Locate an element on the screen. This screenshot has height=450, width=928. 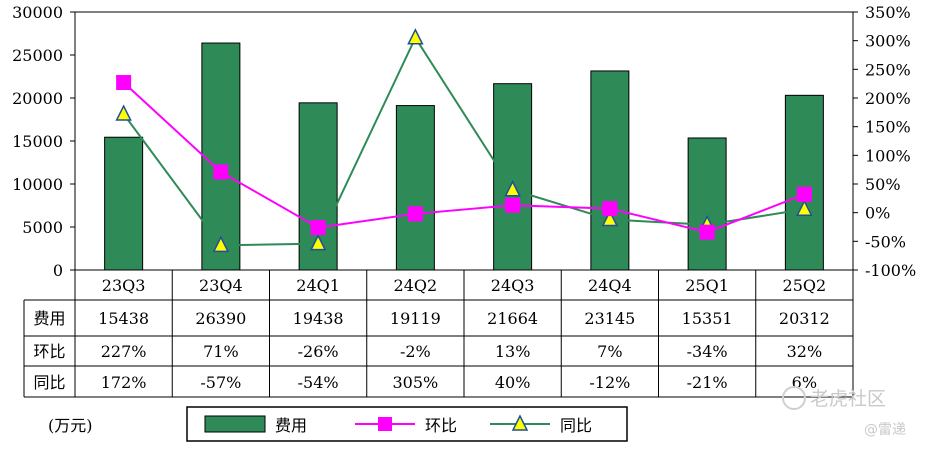
table-cell: -21% is located at coordinates (707, 382).